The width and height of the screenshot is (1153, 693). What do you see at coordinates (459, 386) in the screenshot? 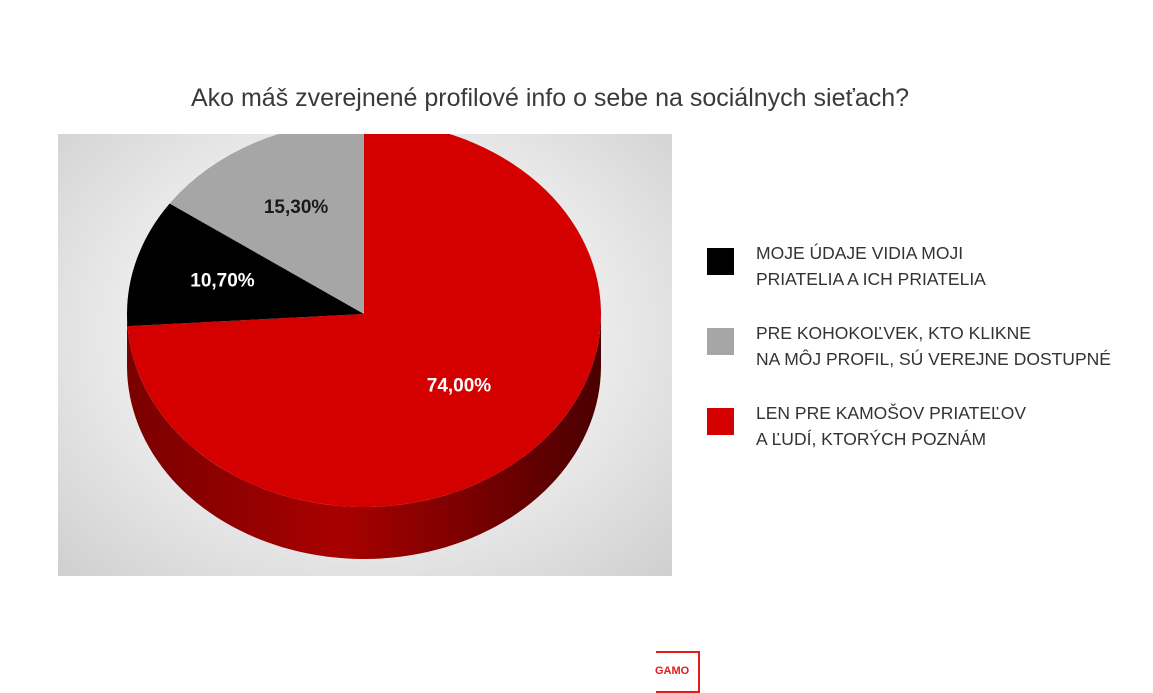
I see `data-label-3: 74,00%` at bounding box center [459, 386].